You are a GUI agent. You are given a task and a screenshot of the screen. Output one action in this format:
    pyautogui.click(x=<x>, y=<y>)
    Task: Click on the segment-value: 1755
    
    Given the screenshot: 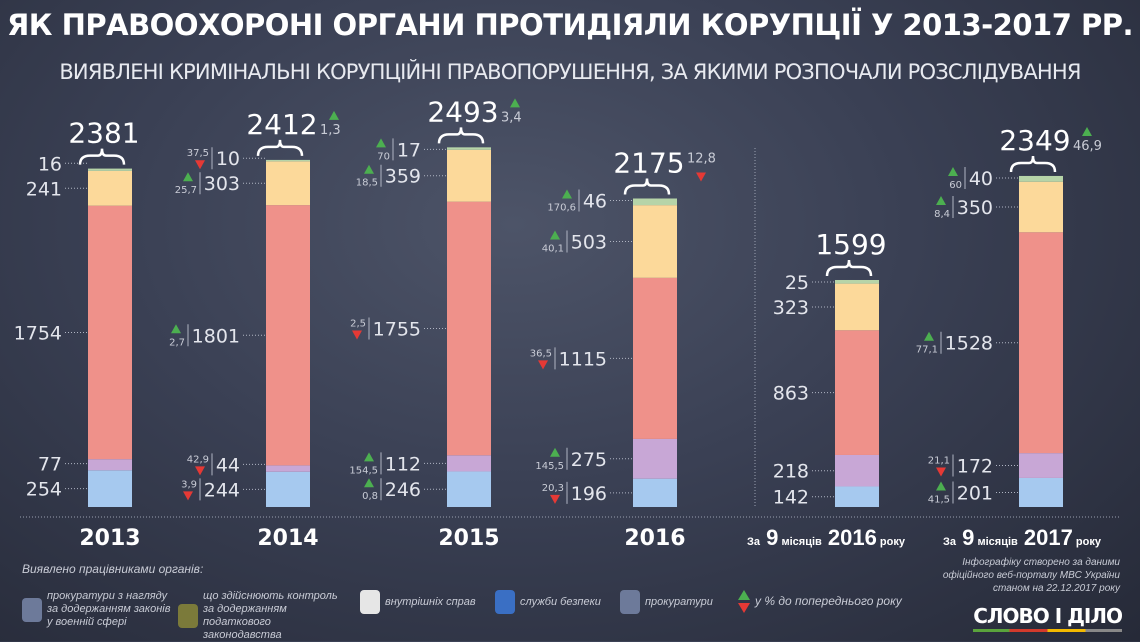 What is the action you would take?
    pyautogui.click(x=397, y=329)
    